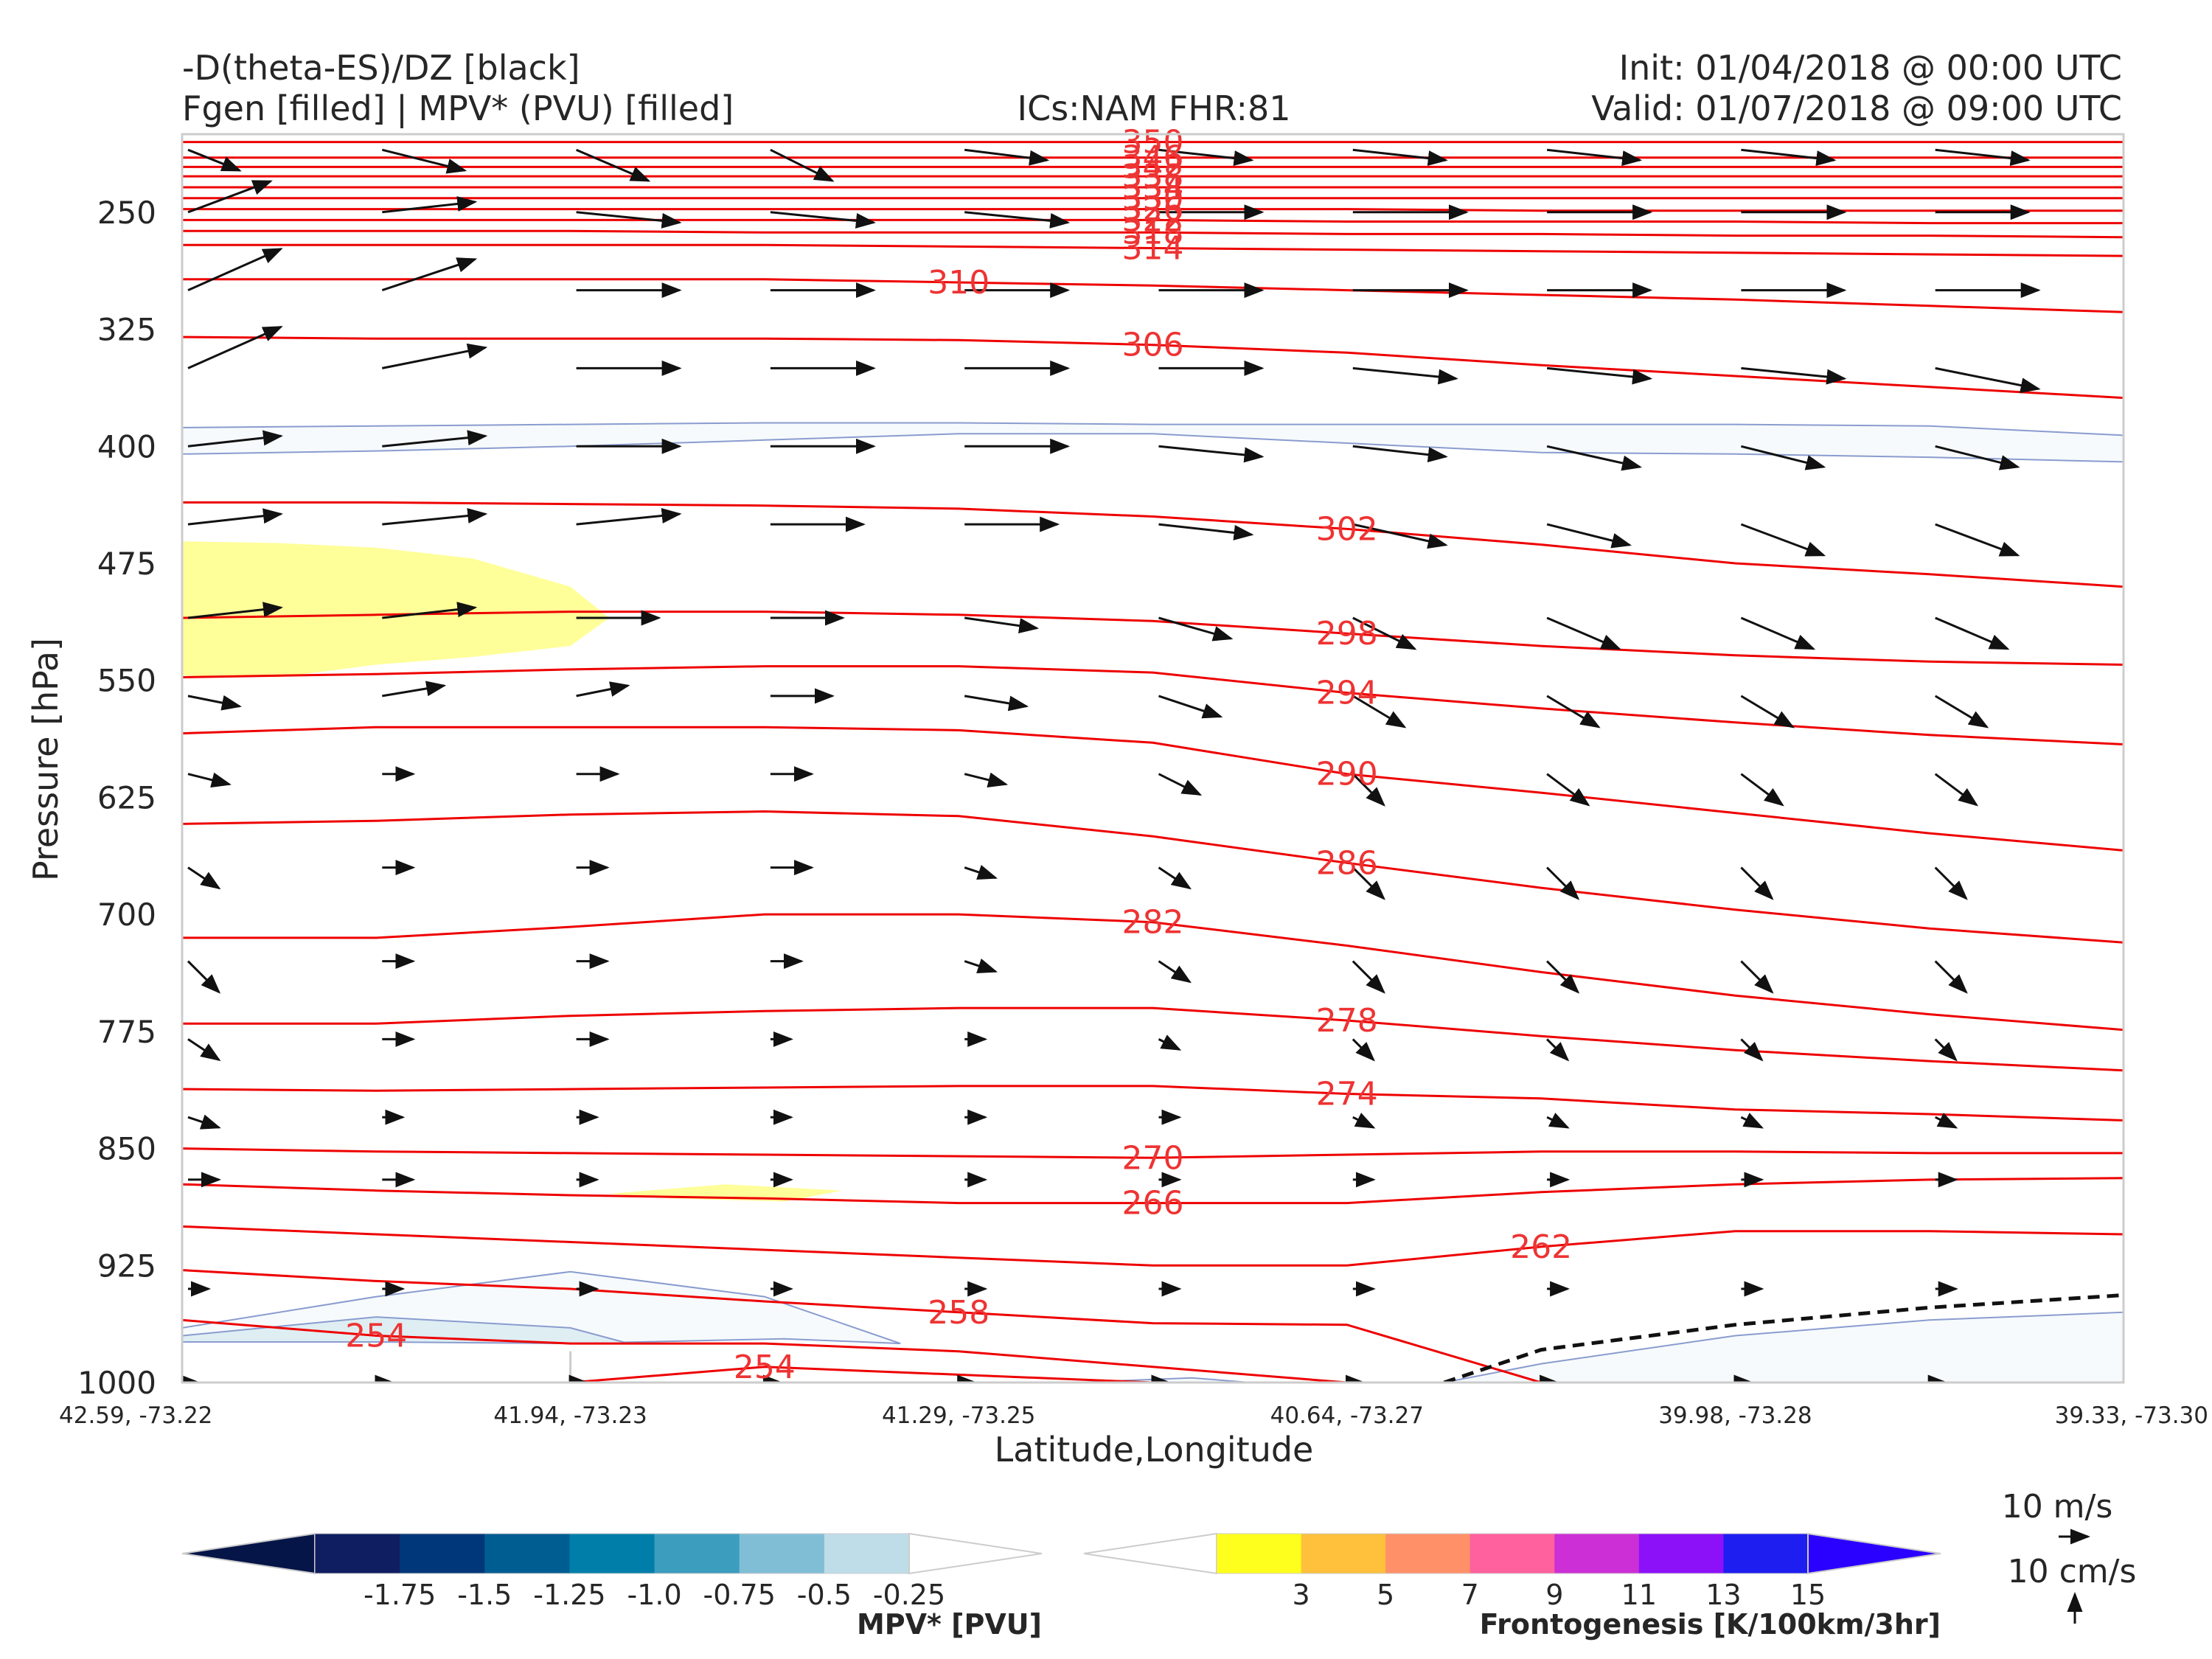 The width and height of the screenshot is (2212, 1659). I want to click on colorbar-frontogenesis-title: Frontogenesis [K/100km/3hr], so click(1710, 1624).